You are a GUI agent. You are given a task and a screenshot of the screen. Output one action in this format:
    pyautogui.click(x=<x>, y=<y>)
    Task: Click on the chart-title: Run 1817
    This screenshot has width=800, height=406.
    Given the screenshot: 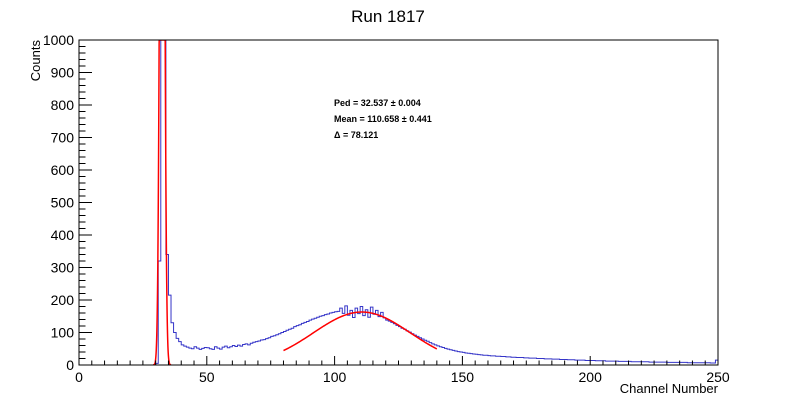 What is the action you would take?
    pyautogui.click(x=388, y=16)
    